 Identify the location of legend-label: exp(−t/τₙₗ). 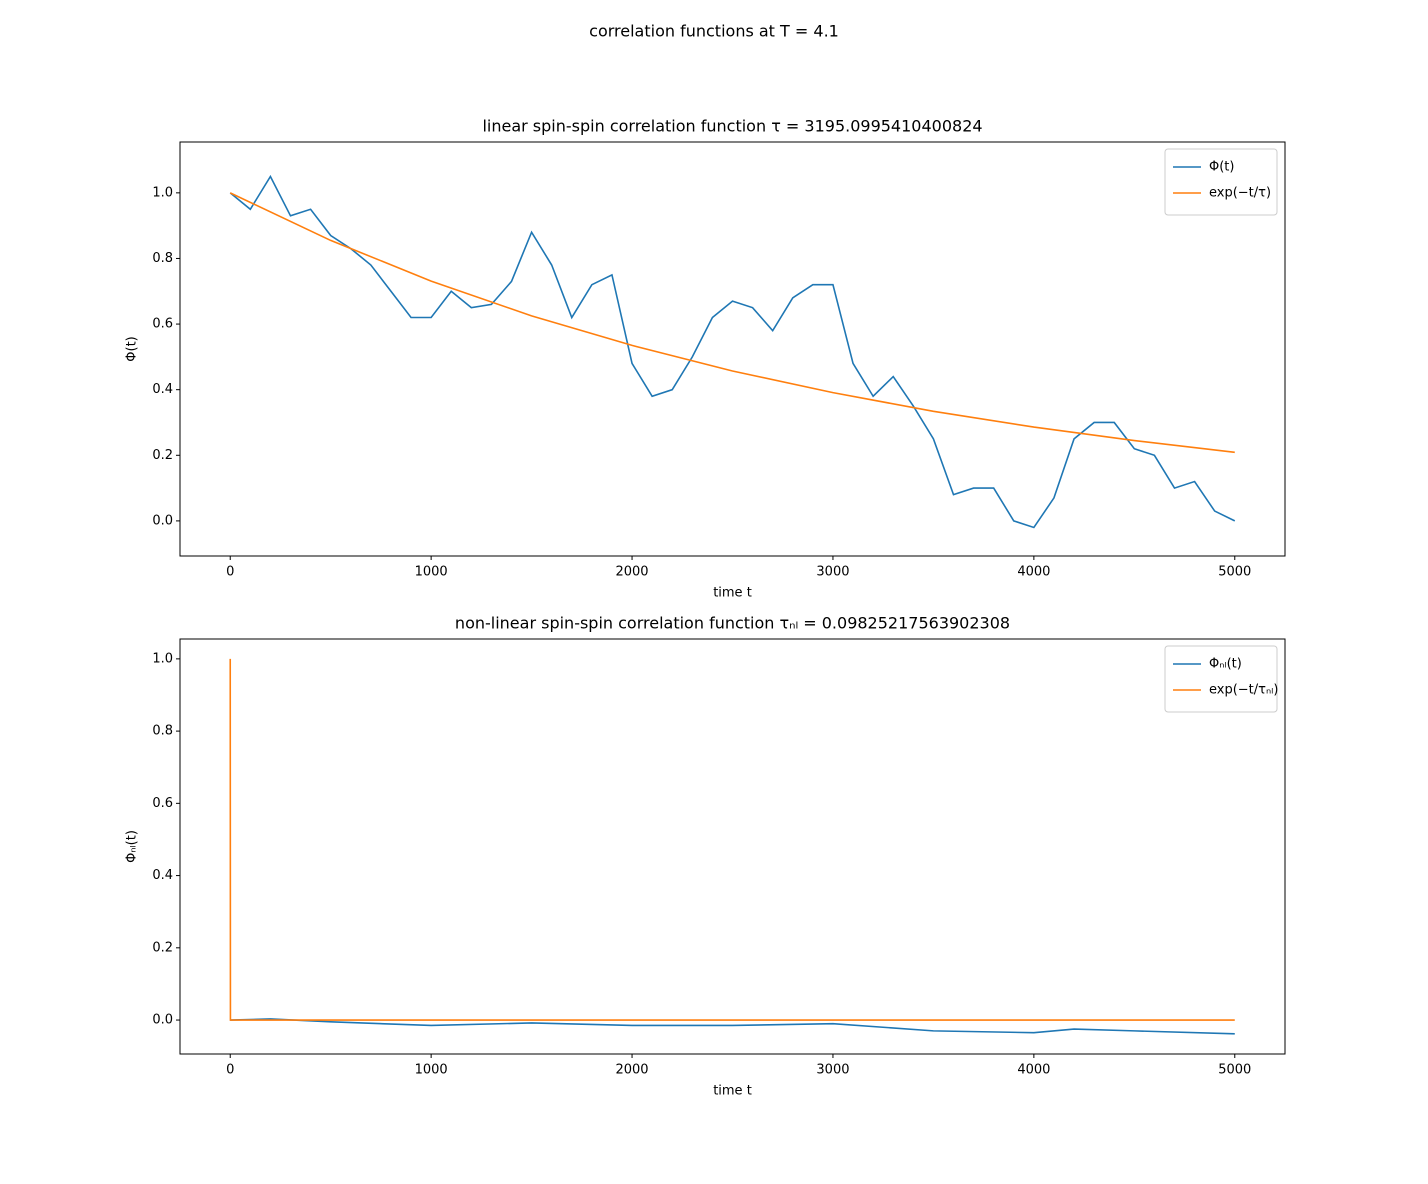
(1243, 690).